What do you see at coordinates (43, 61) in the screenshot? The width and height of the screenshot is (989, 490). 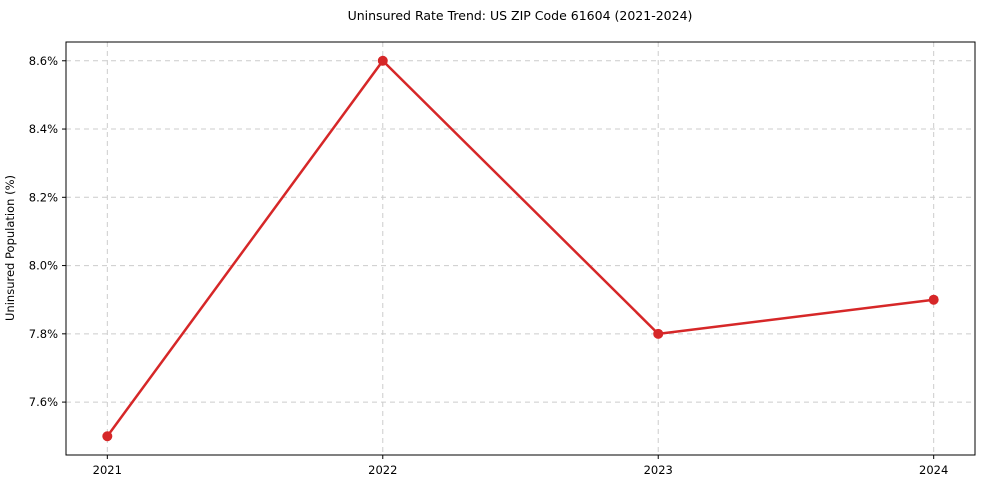 I see `y-tick-label: 8.6%` at bounding box center [43, 61].